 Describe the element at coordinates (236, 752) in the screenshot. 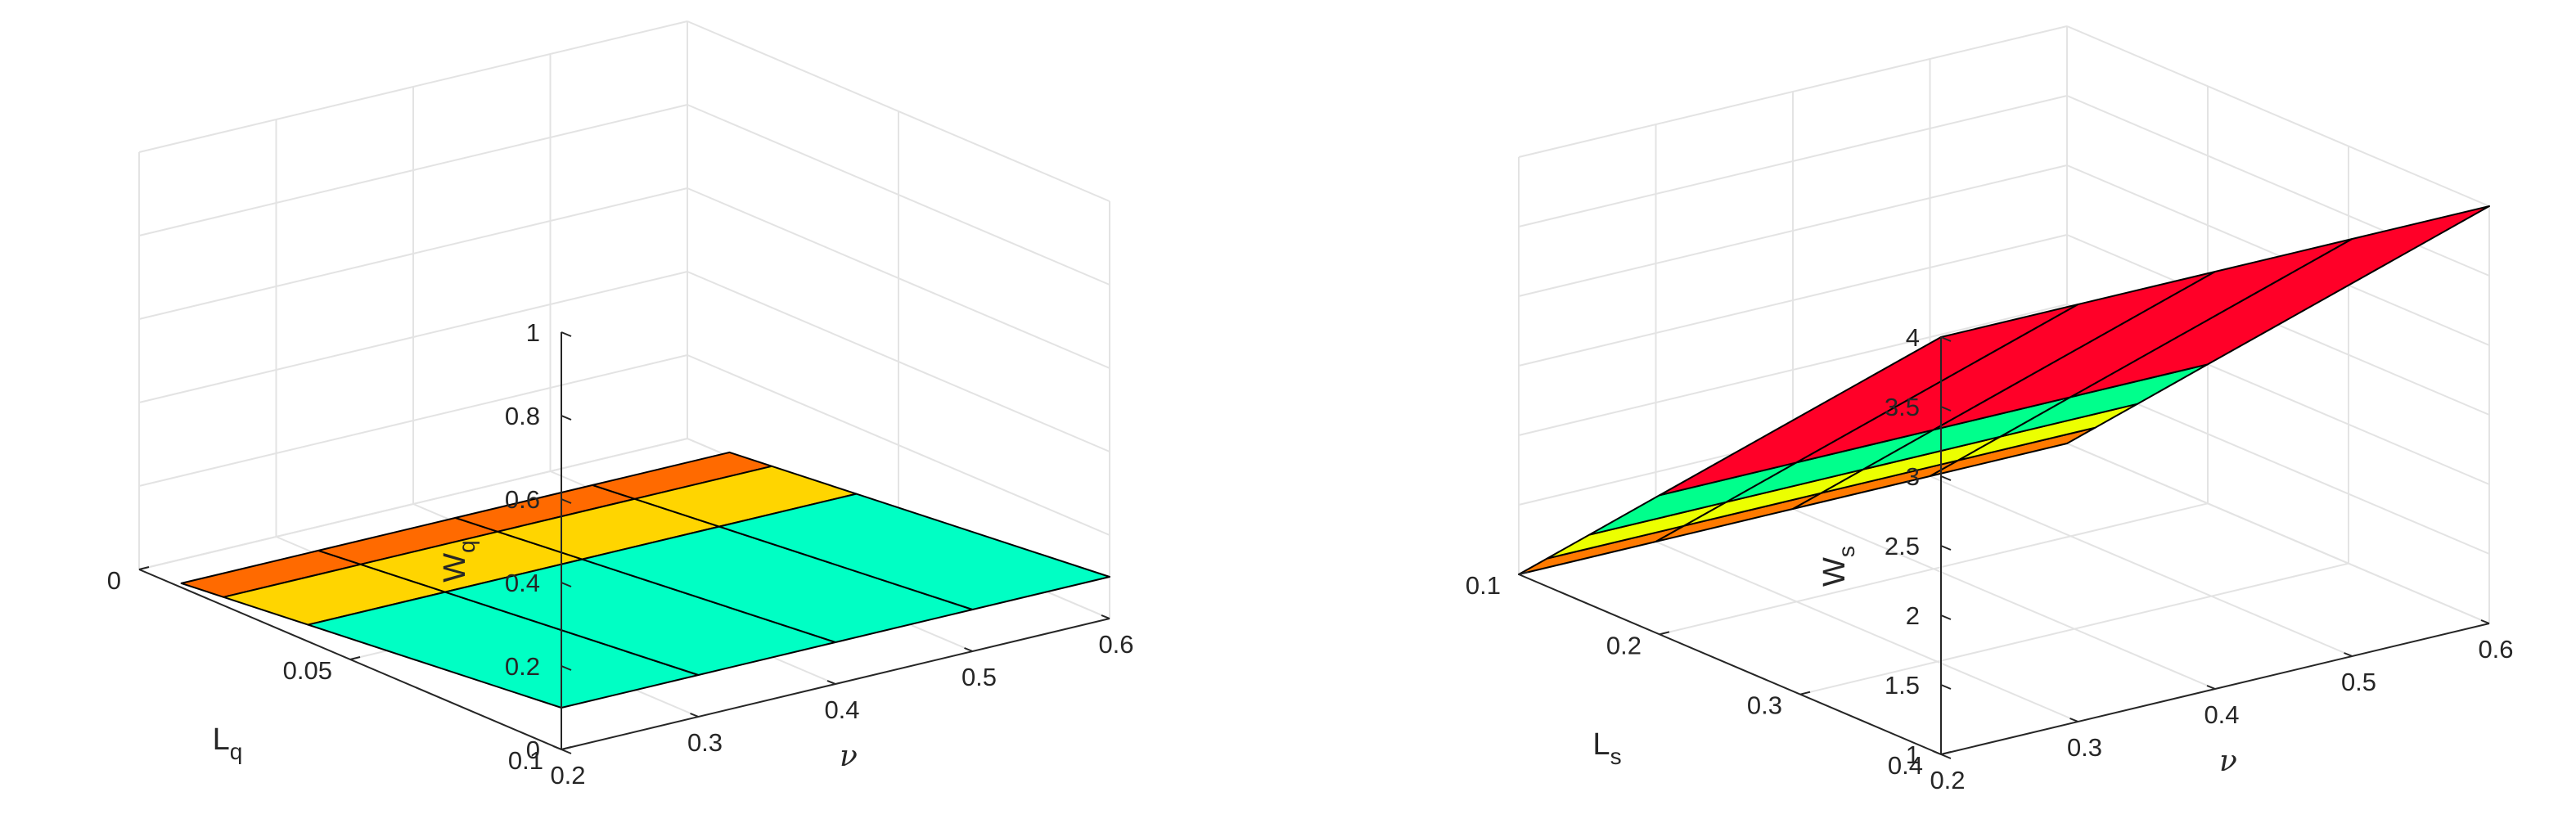

I see `y-axis-title-sub: q` at that location.